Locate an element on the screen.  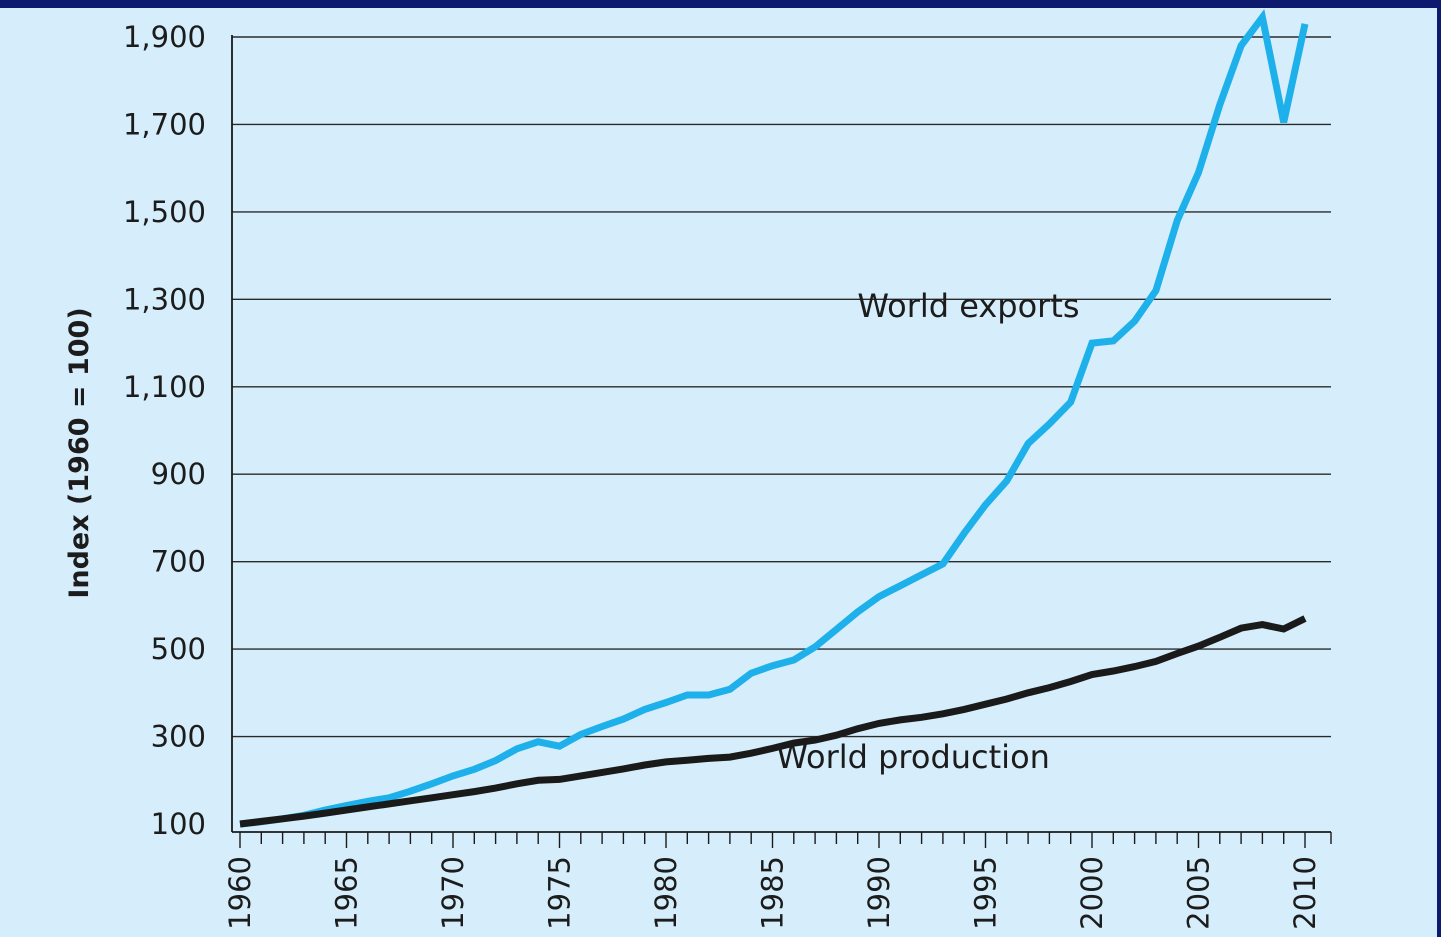
x-tick-label: 1960 is located at coordinates (240, 893).